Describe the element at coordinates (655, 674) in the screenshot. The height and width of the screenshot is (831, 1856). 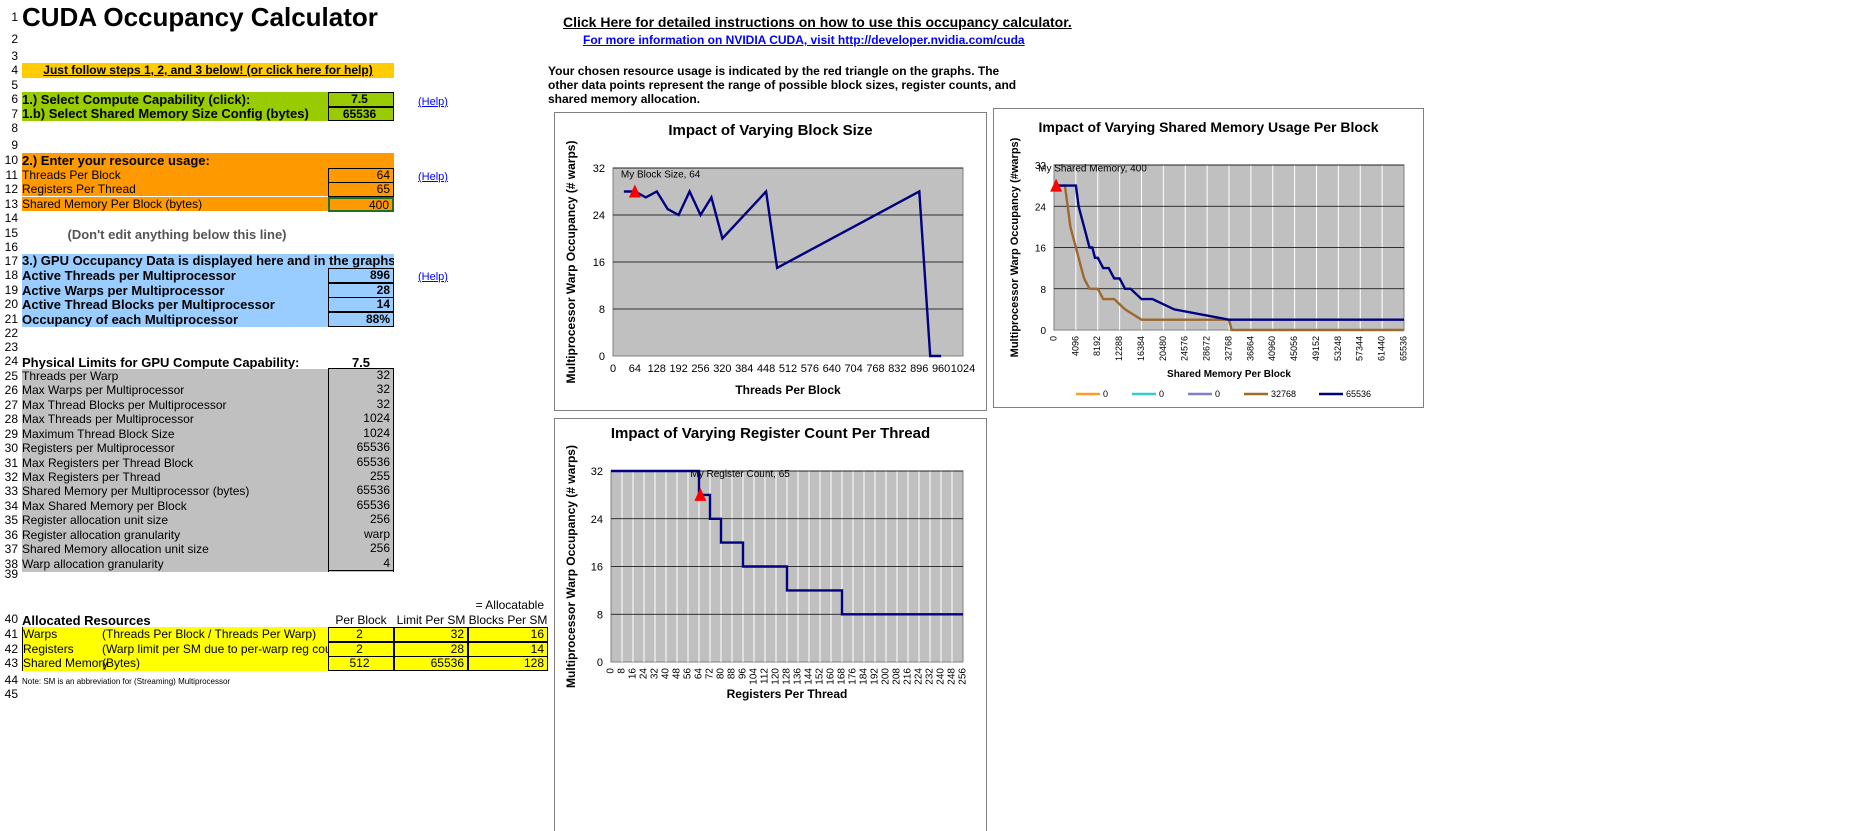
I see `x-tick-label: 32` at that location.